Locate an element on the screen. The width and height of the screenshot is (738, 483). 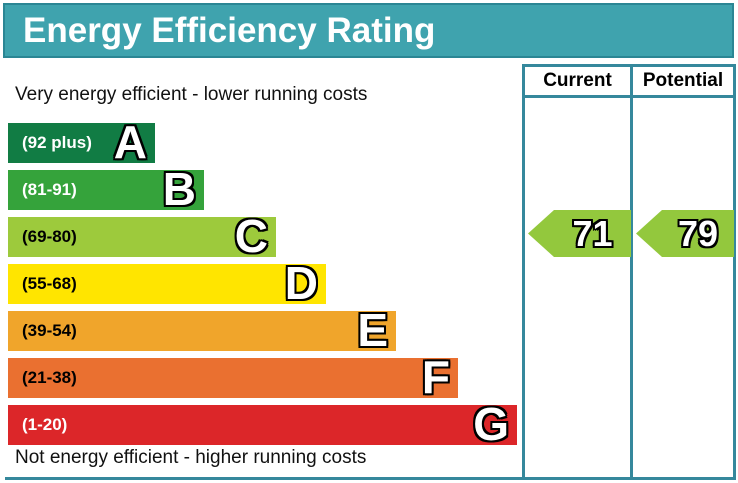
band-letter: A is located at coordinates (130, 142).